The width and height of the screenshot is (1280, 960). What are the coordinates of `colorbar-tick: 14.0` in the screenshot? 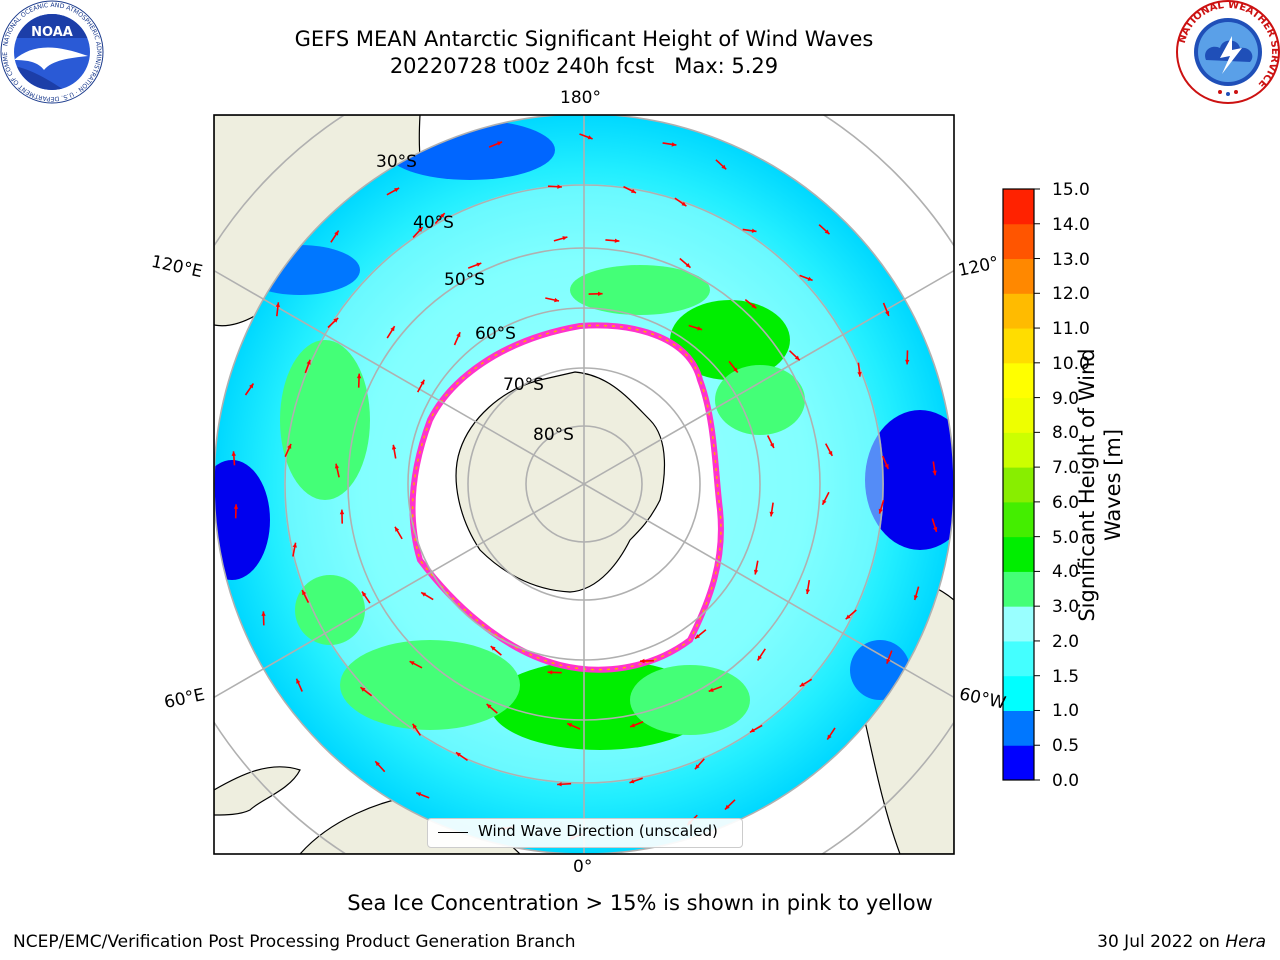 It's located at (1071, 225).